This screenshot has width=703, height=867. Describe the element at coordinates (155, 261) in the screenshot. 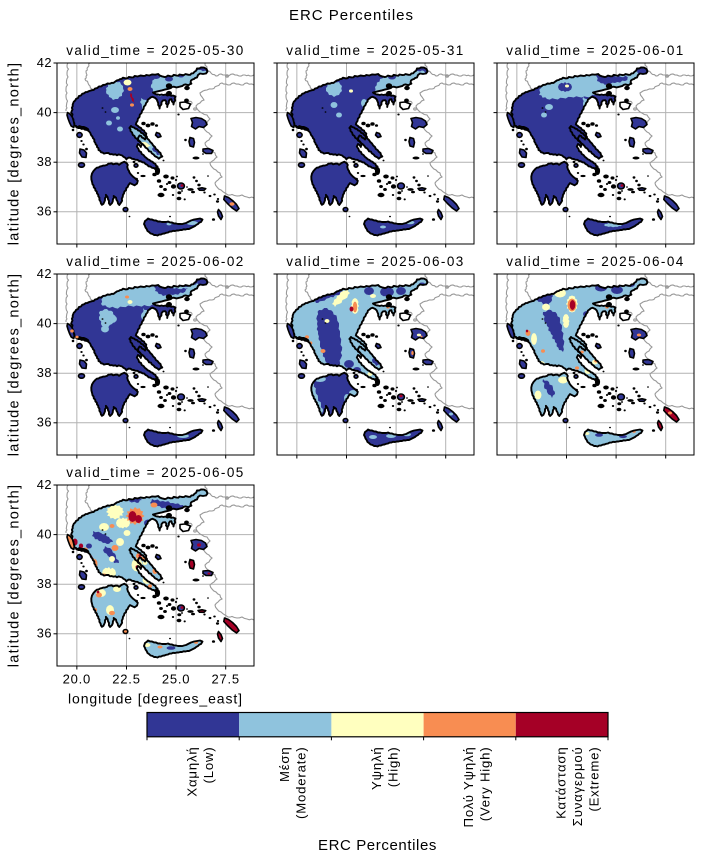

I see `svg-text: valid_time = 2025-06-02` at that location.